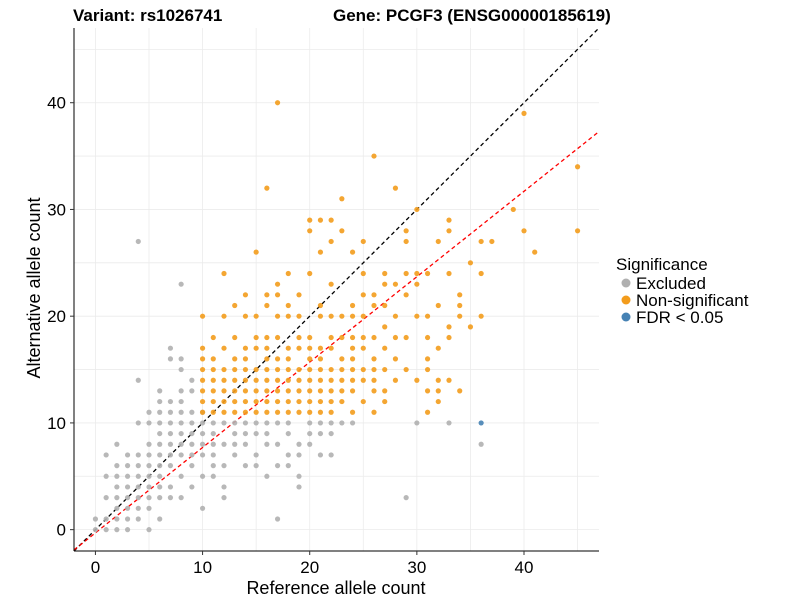 This screenshot has height=600, width=800. What do you see at coordinates (672, 317) in the screenshot?
I see `legend-item-fdr: FDR < 0.05` at bounding box center [672, 317].